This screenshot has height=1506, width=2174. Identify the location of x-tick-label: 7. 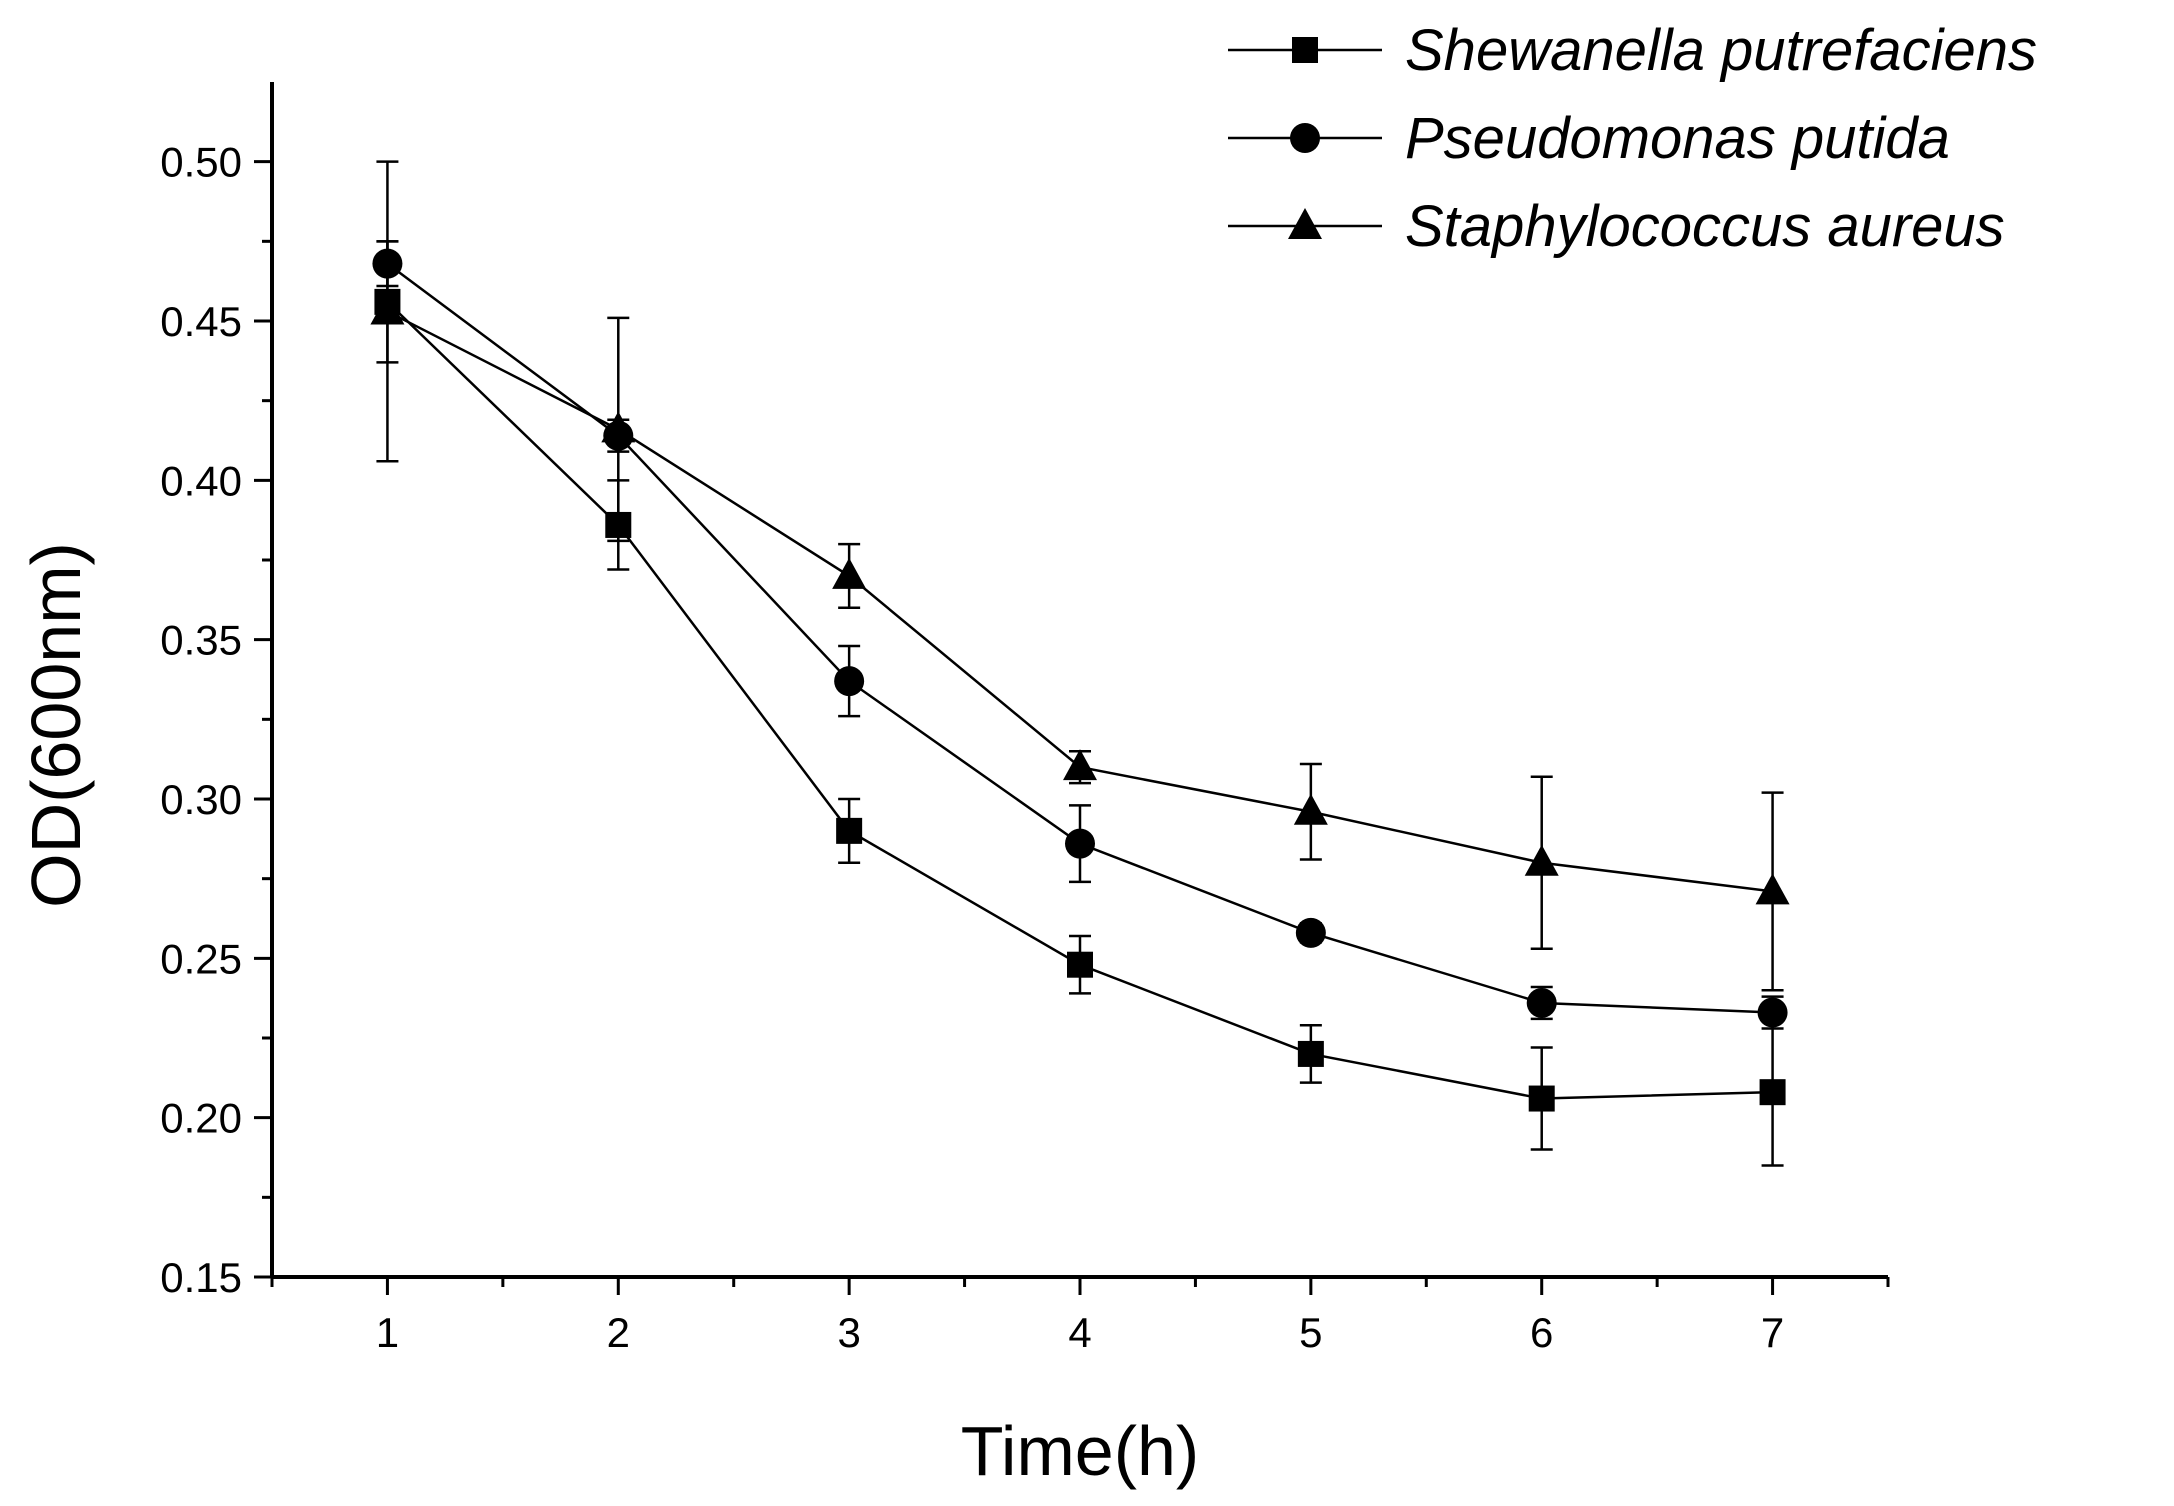
(1772, 1332).